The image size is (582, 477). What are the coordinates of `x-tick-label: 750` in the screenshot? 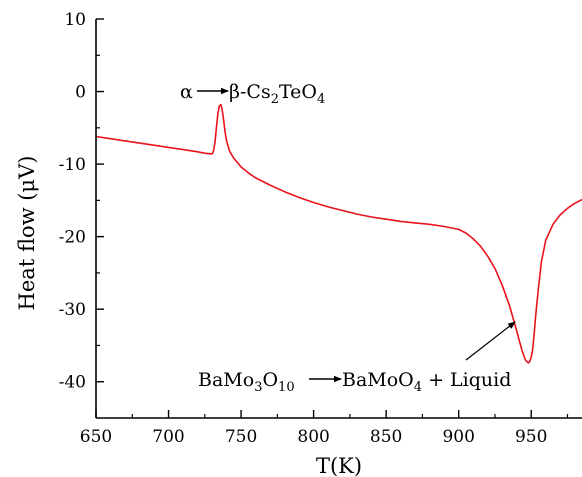 It's located at (241, 437).